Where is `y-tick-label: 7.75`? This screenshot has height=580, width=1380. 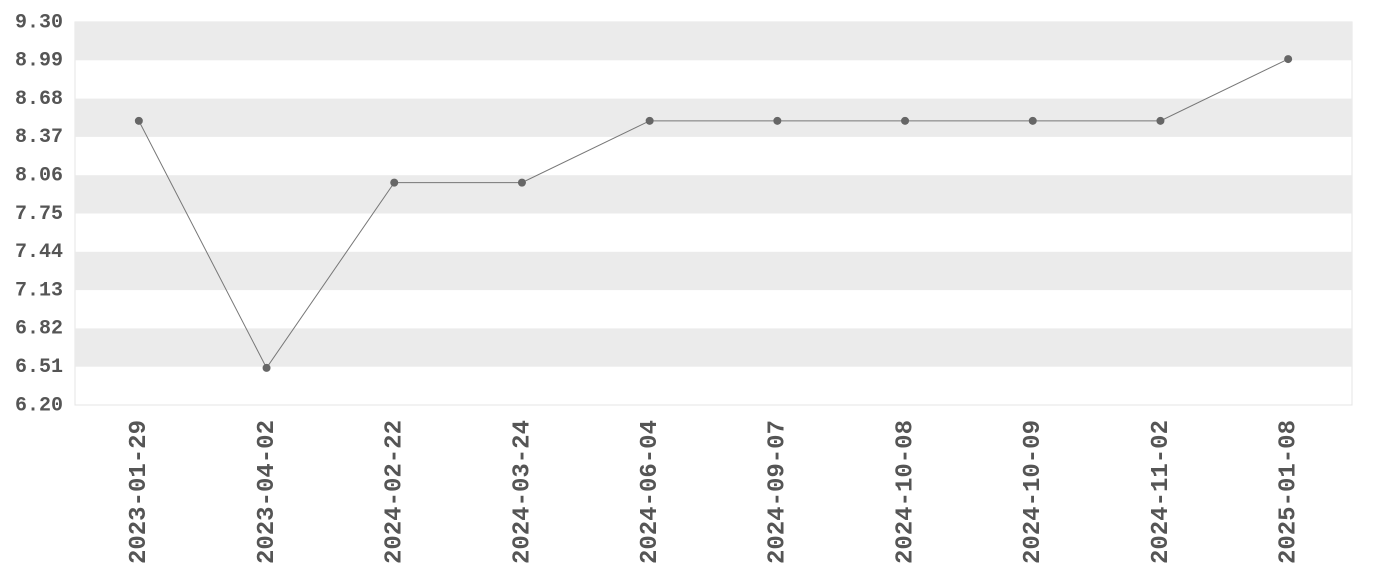
y-tick-label: 7.75 is located at coordinates (39, 214).